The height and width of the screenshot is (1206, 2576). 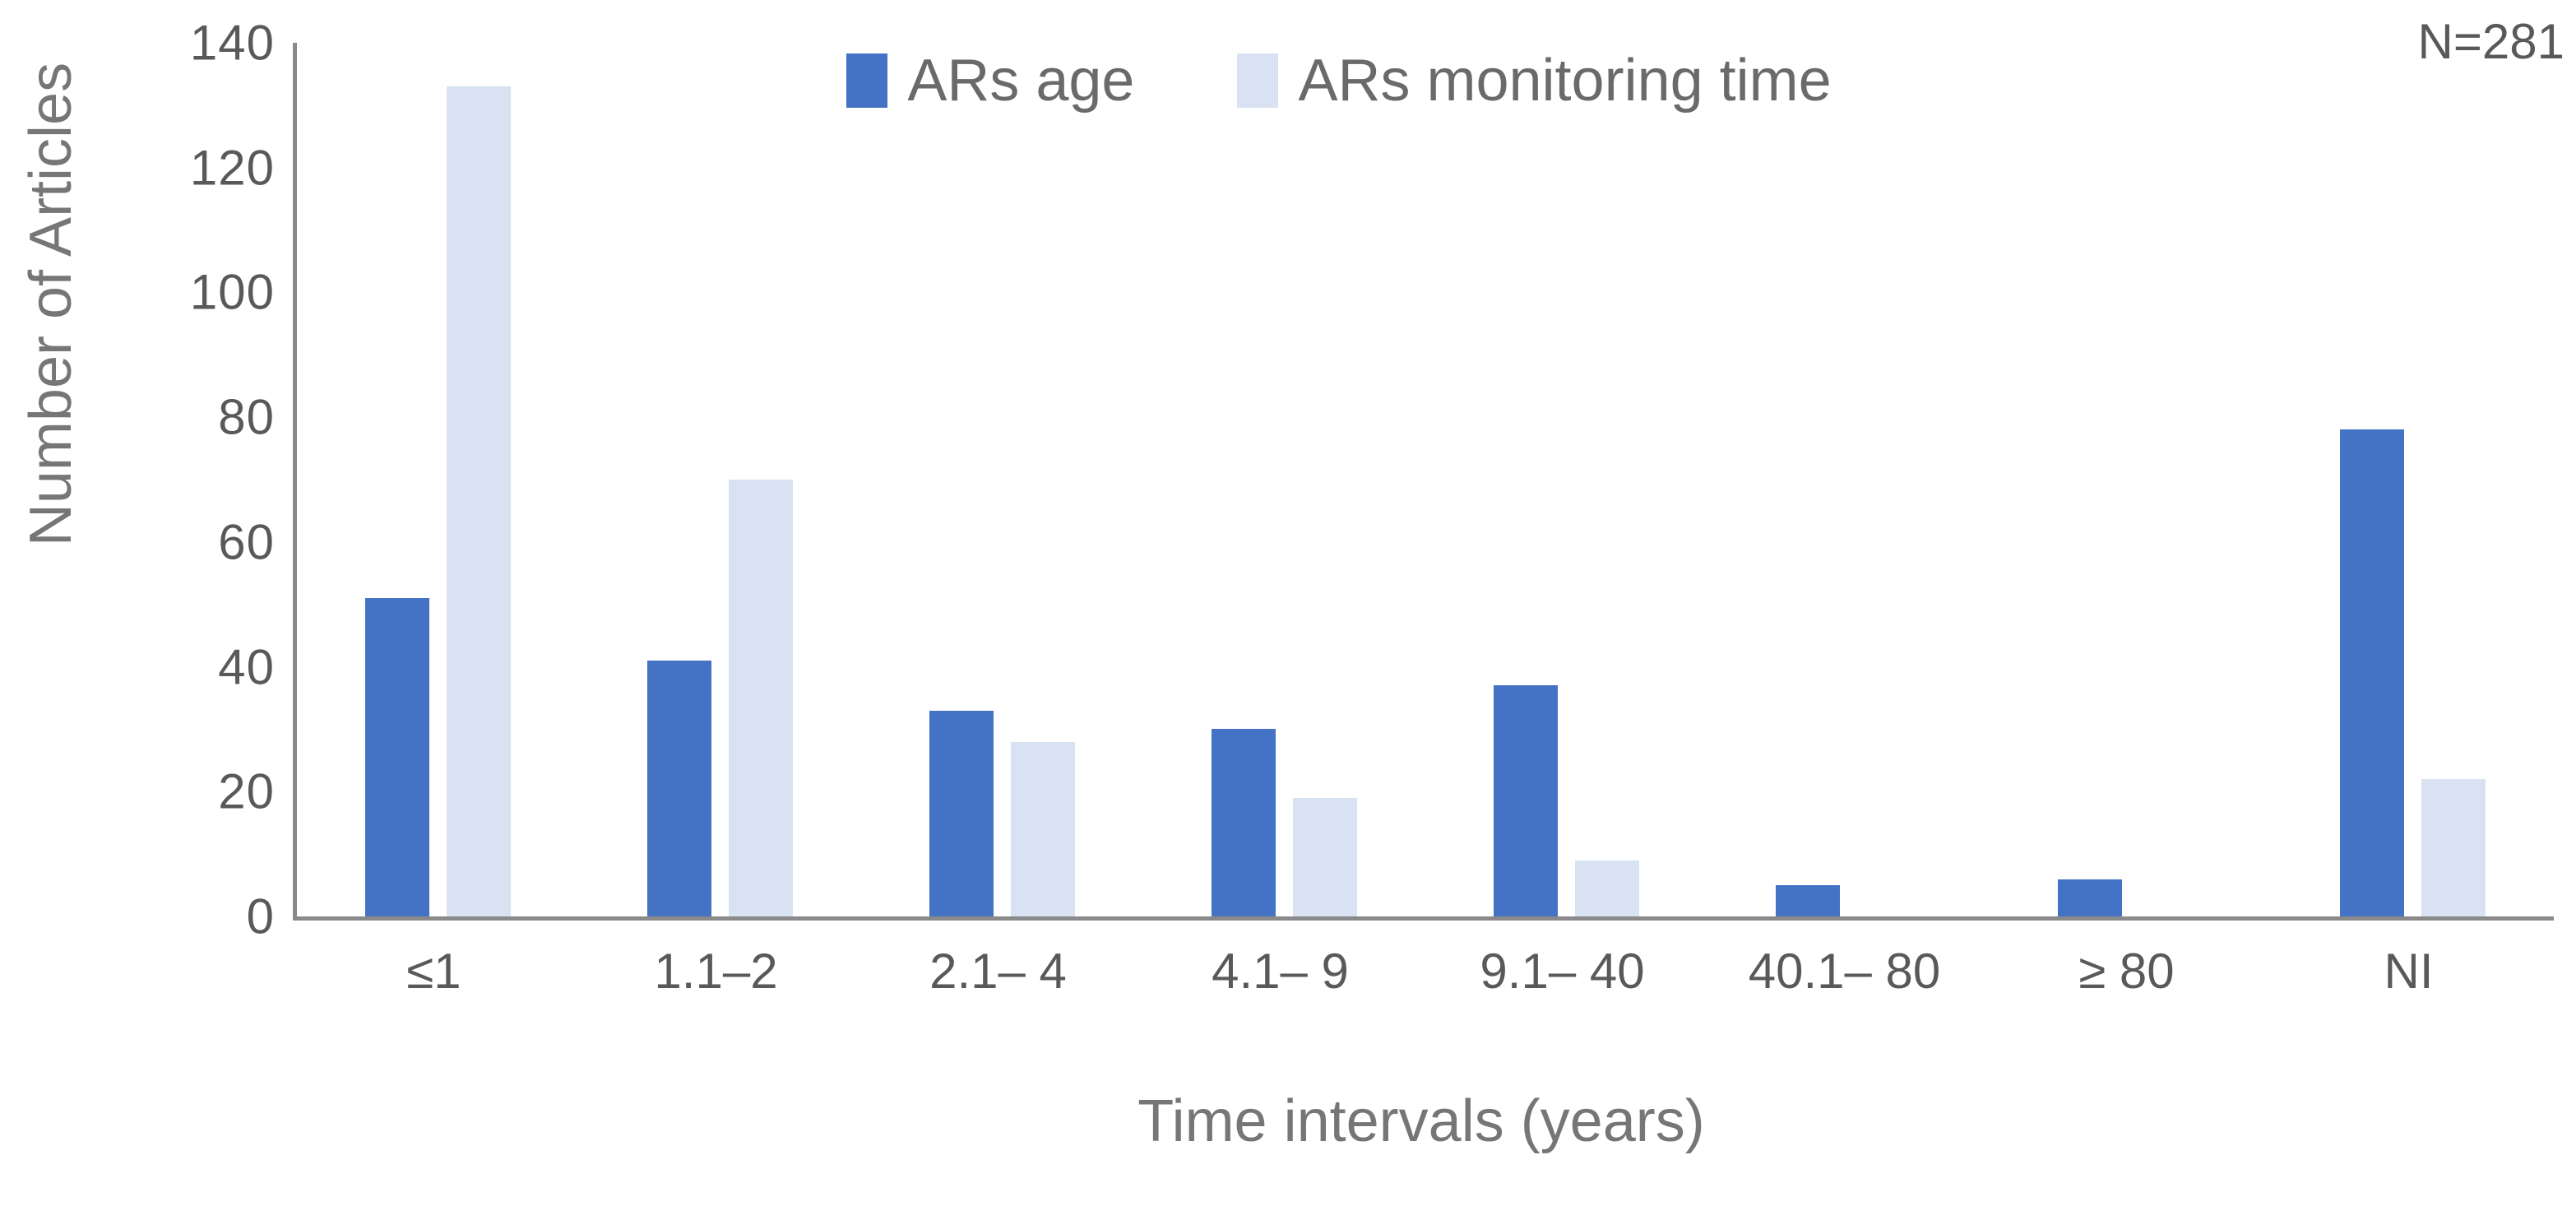 I want to click on bar-group-1.1–2, so click(x=720, y=698).